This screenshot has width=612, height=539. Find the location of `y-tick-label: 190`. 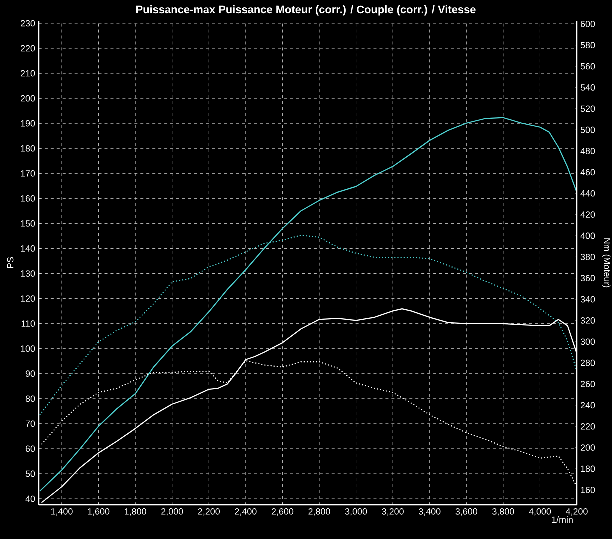

y-tick-label: 190 is located at coordinates (28, 123).